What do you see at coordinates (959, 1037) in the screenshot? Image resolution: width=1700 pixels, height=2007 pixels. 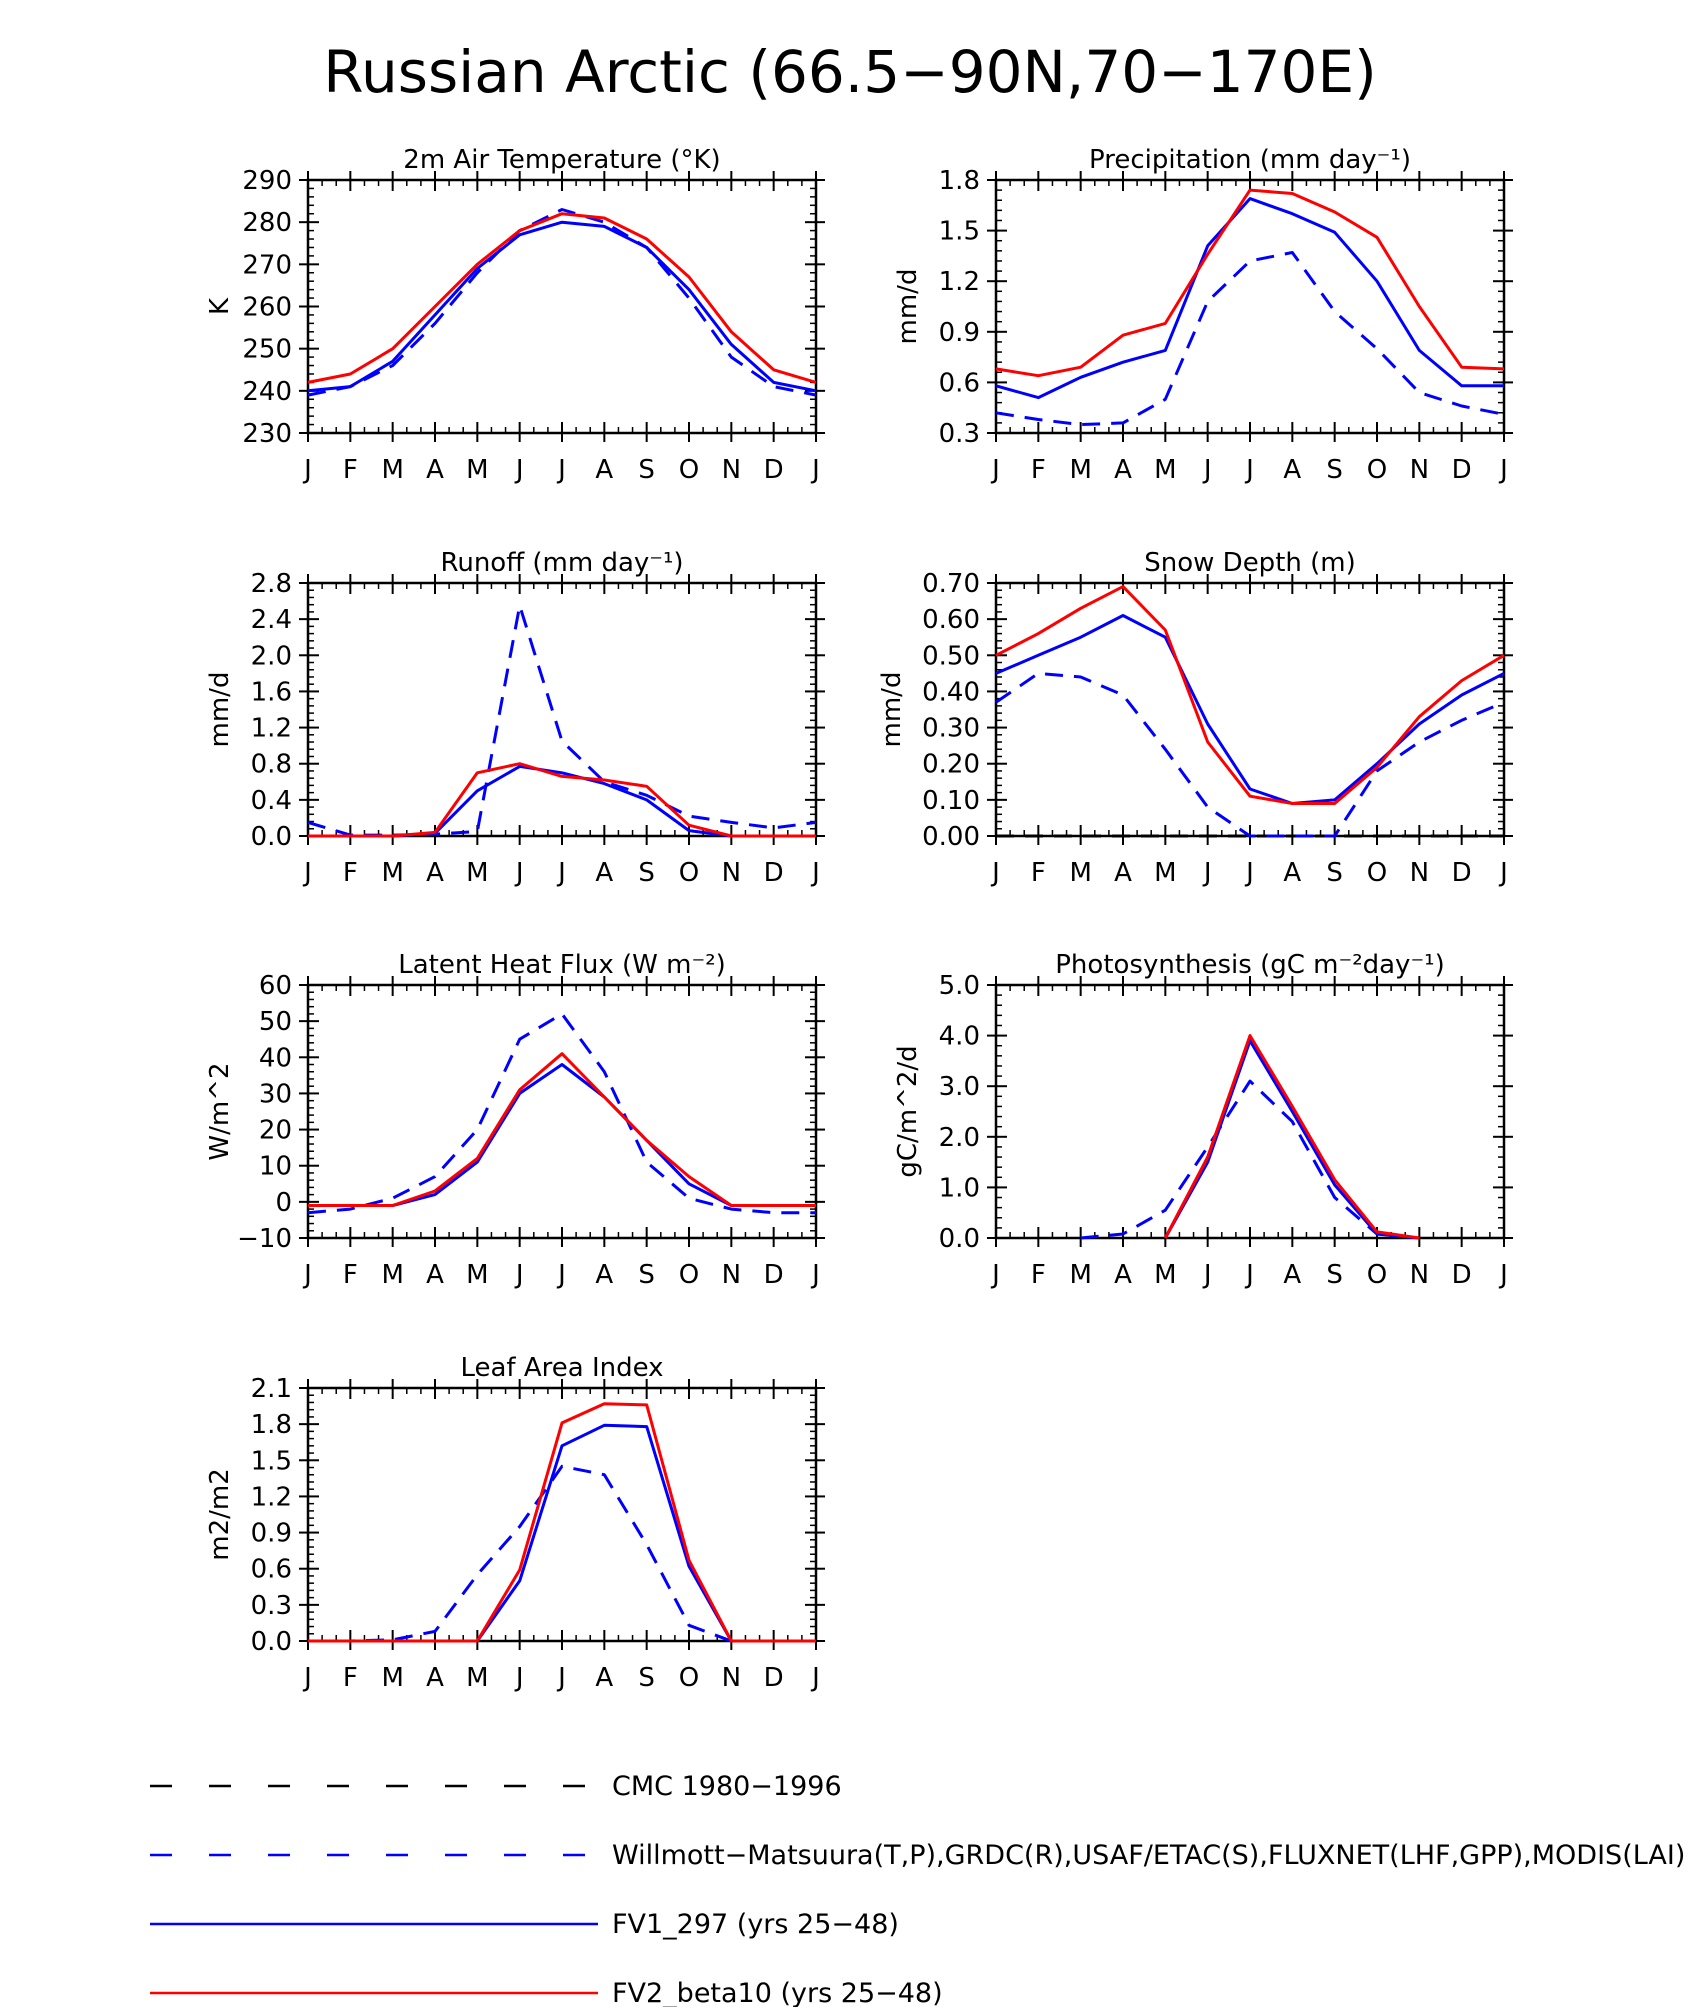 I see `y-tick-label: 4.0` at bounding box center [959, 1037].